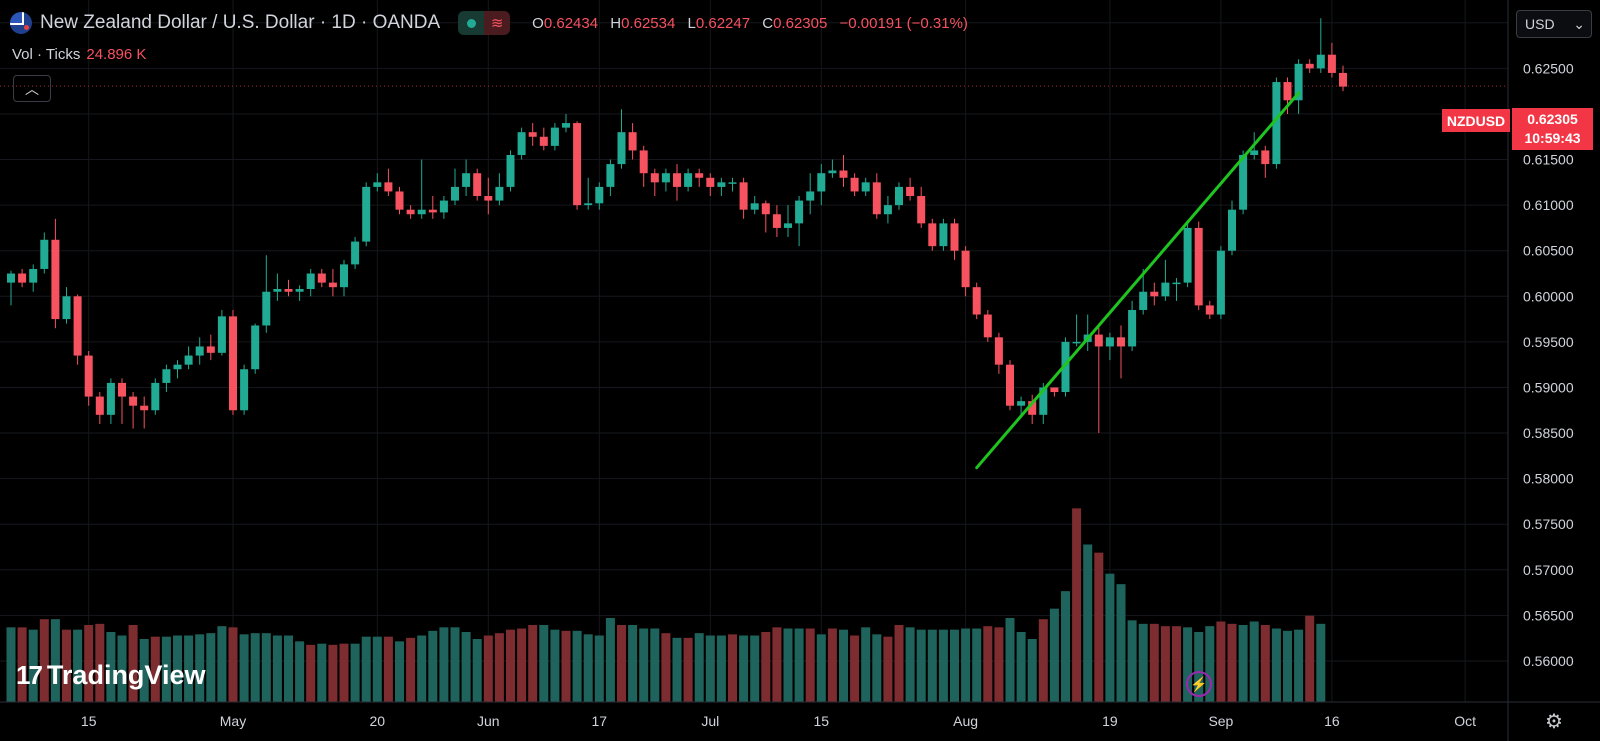 The height and width of the screenshot is (741, 1600). Describe the element at coordinates (903, 23) in the screenshot. I see `change-value: −0.00191 (−0.31%)` at that location.